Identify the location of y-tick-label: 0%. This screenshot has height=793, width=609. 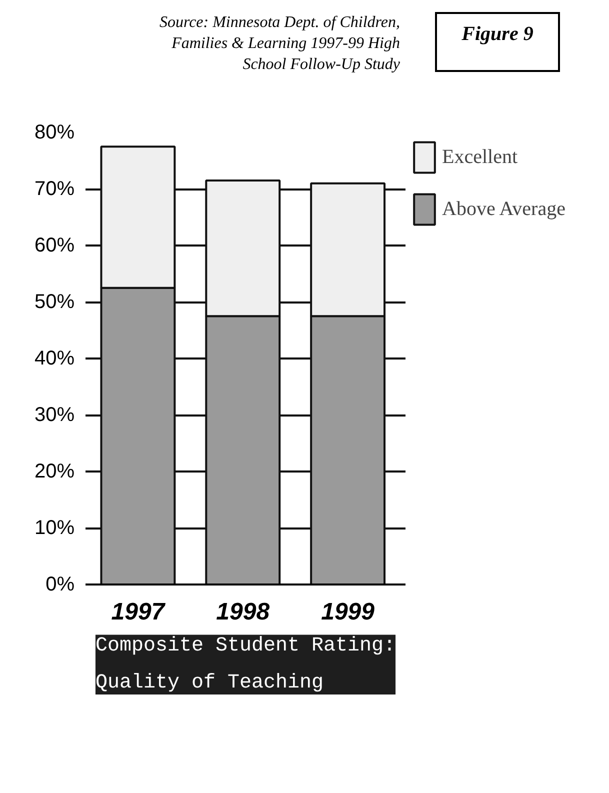
(60, 585).